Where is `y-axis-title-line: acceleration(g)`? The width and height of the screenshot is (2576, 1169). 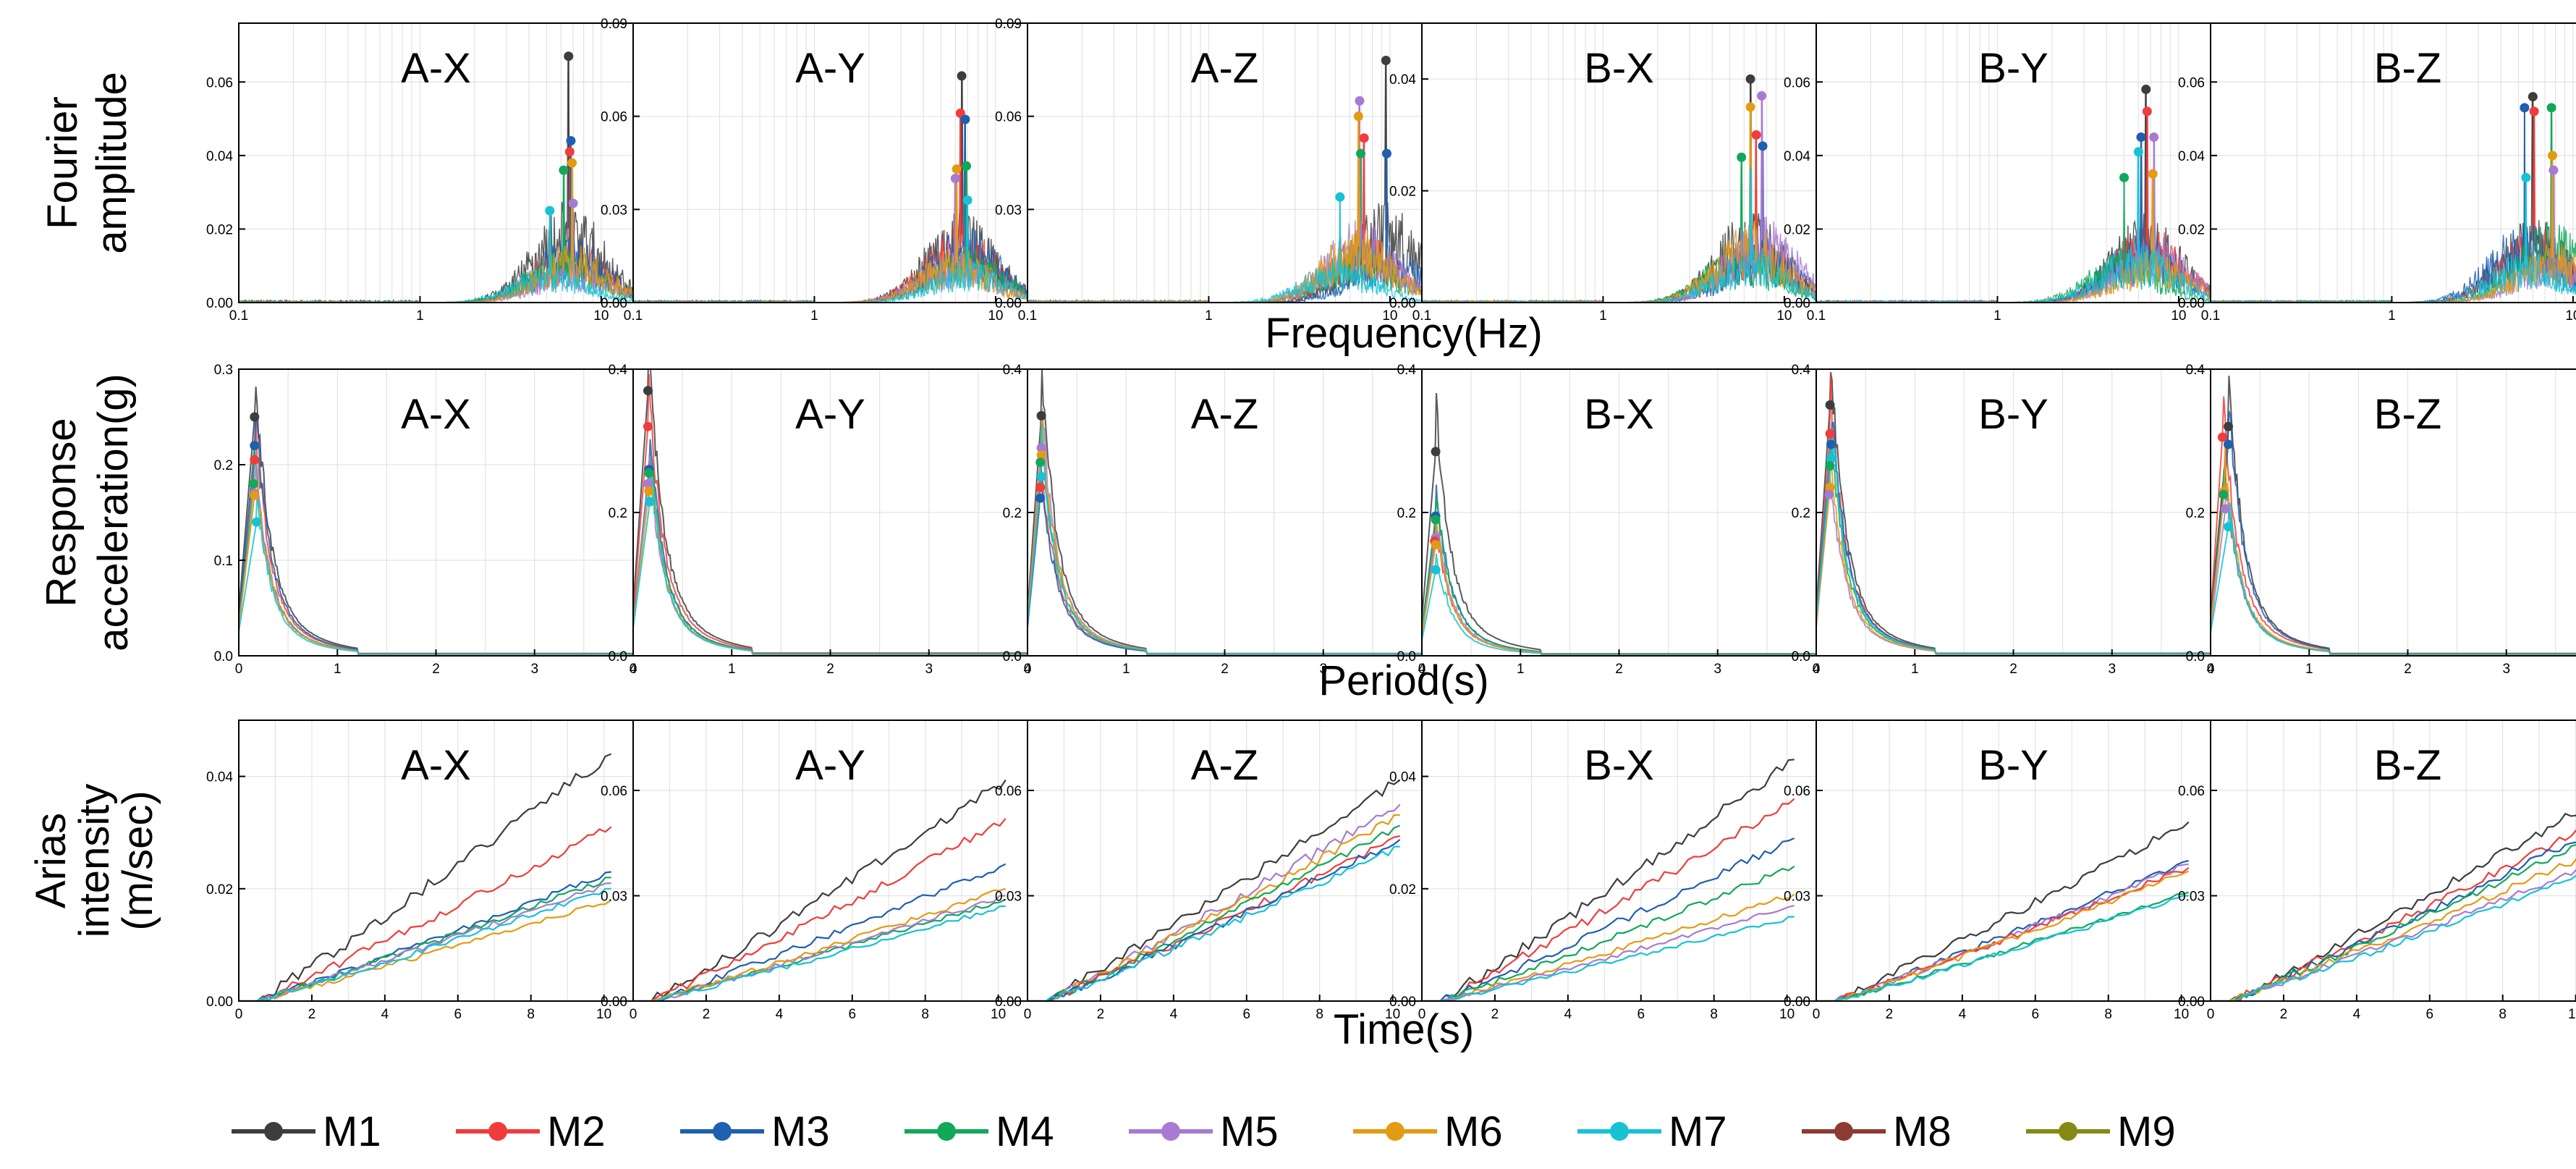 y-axis-title-line: acceleration(g) is located at coordinates (113, 512).